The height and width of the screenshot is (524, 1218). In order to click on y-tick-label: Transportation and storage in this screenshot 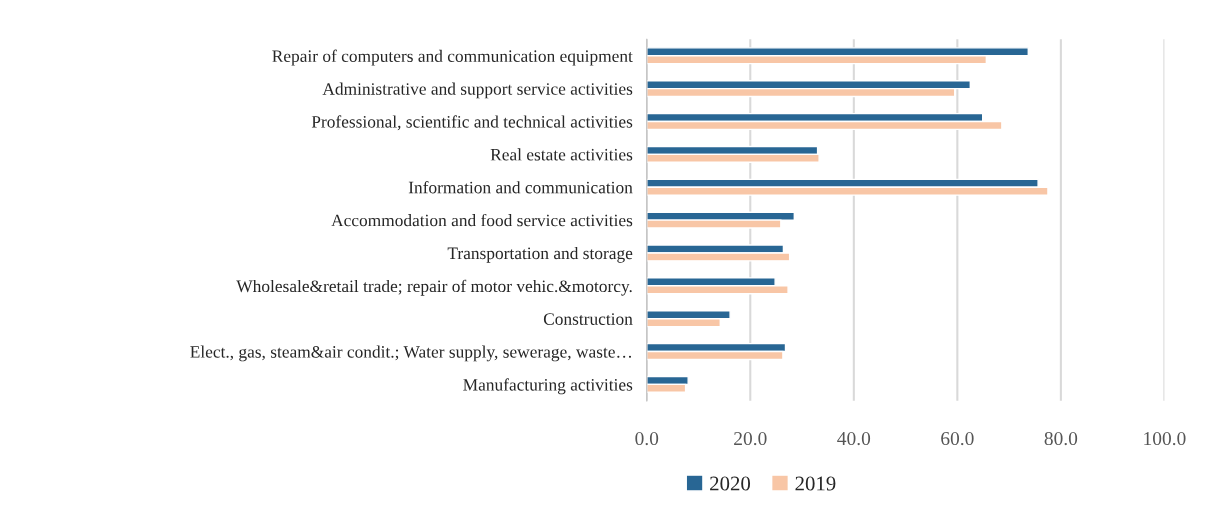, I will do `click(540, 254)`.